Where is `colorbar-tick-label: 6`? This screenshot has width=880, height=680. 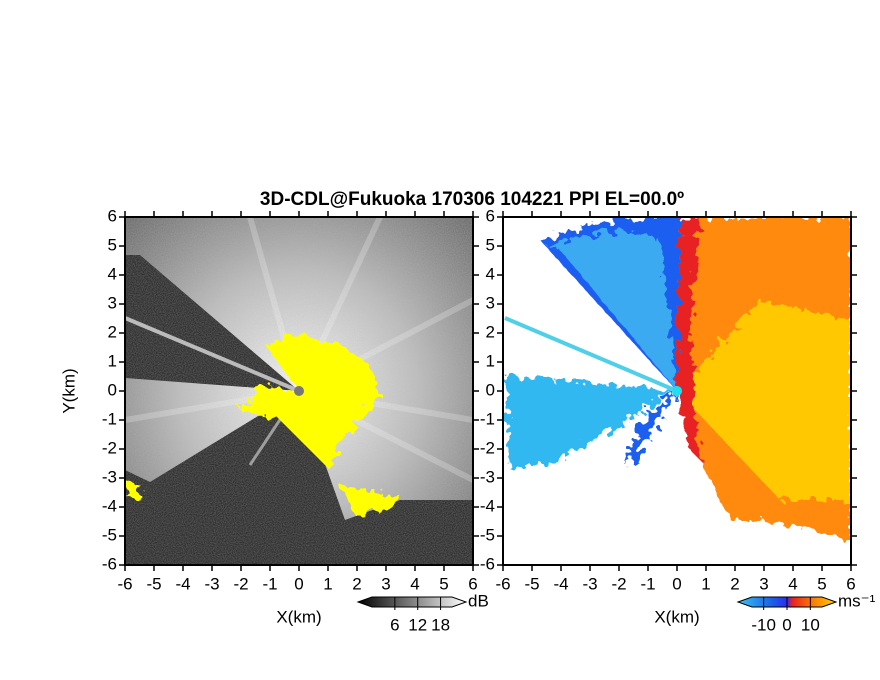
colorbar-tick-label: 6 is located at coordinates (394, 624).